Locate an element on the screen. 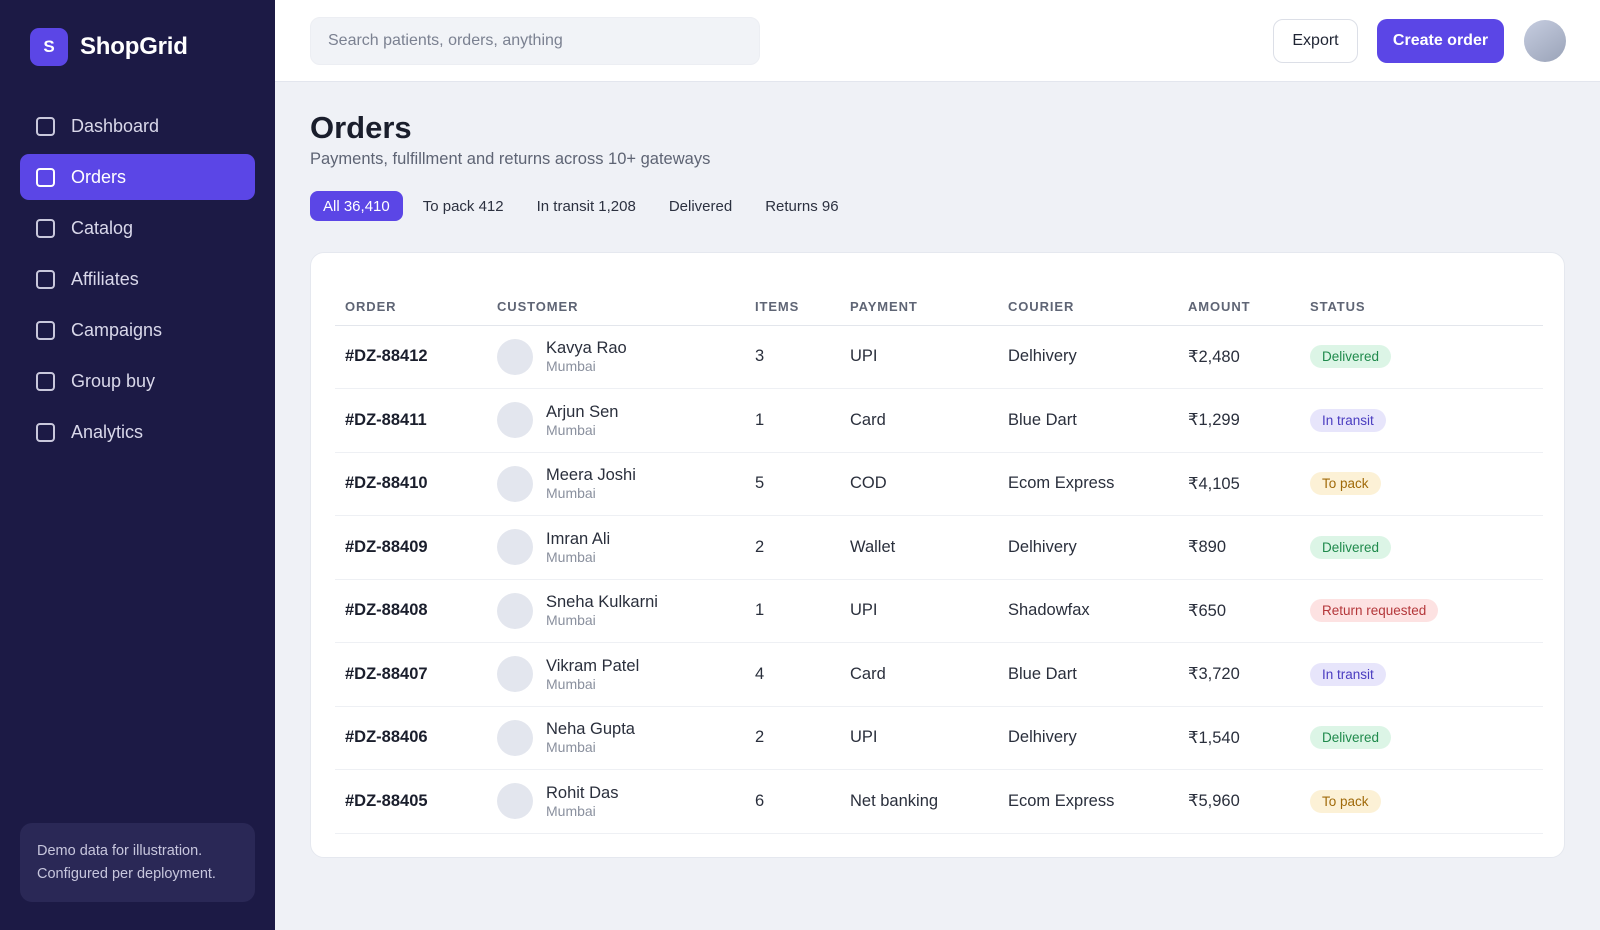 This screenshot has height=930, width=1600. items-count: 5 is located at coordinates (792, 484).